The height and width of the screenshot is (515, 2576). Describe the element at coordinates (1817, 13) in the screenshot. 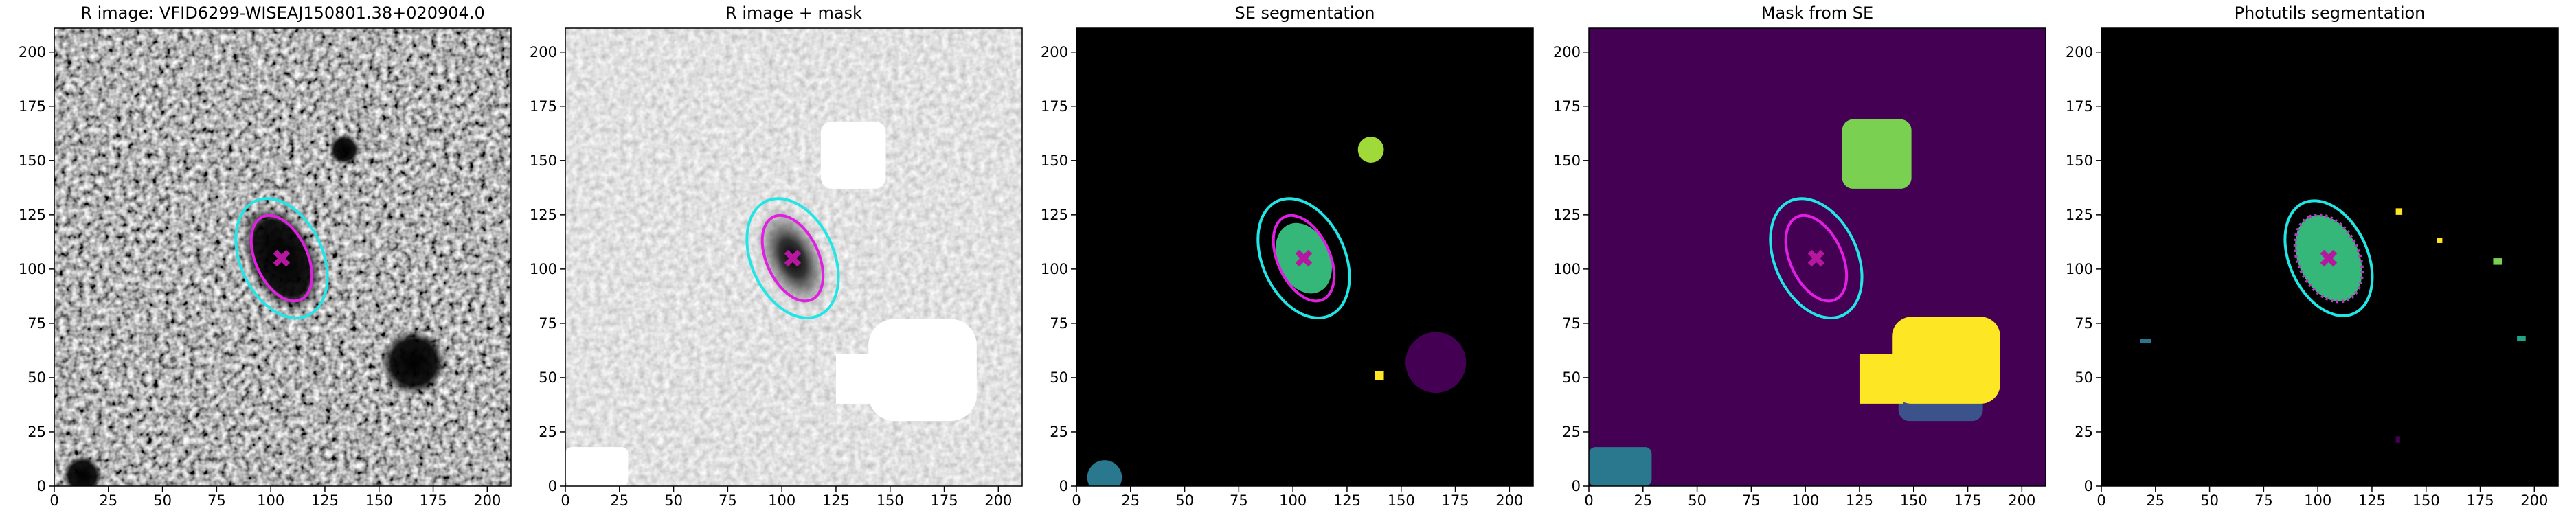

I see `panel-title: Mask from SE` at that location.